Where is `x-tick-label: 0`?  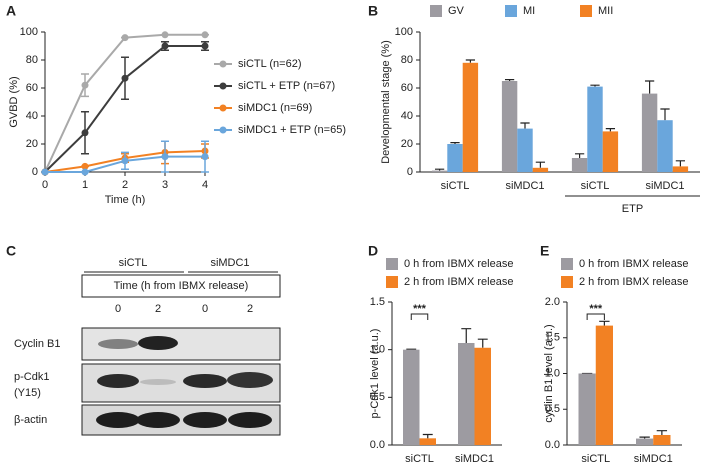 x-tick-label: 0 is located at coordinates (45, 185).